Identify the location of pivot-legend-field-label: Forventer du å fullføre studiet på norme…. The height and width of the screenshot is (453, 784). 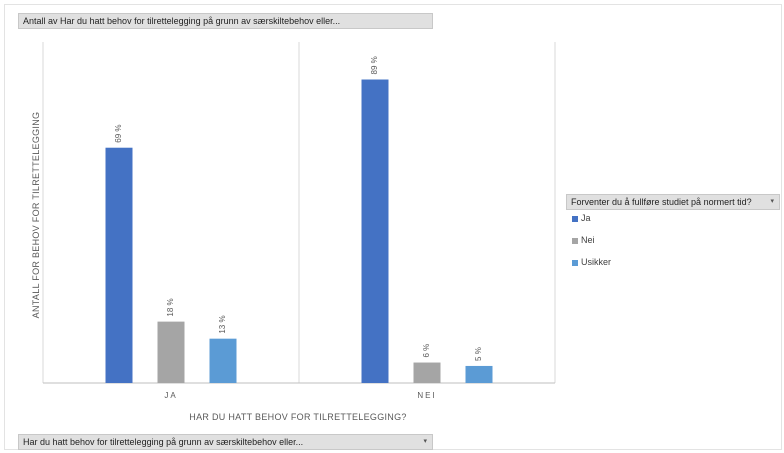
(661, 202).